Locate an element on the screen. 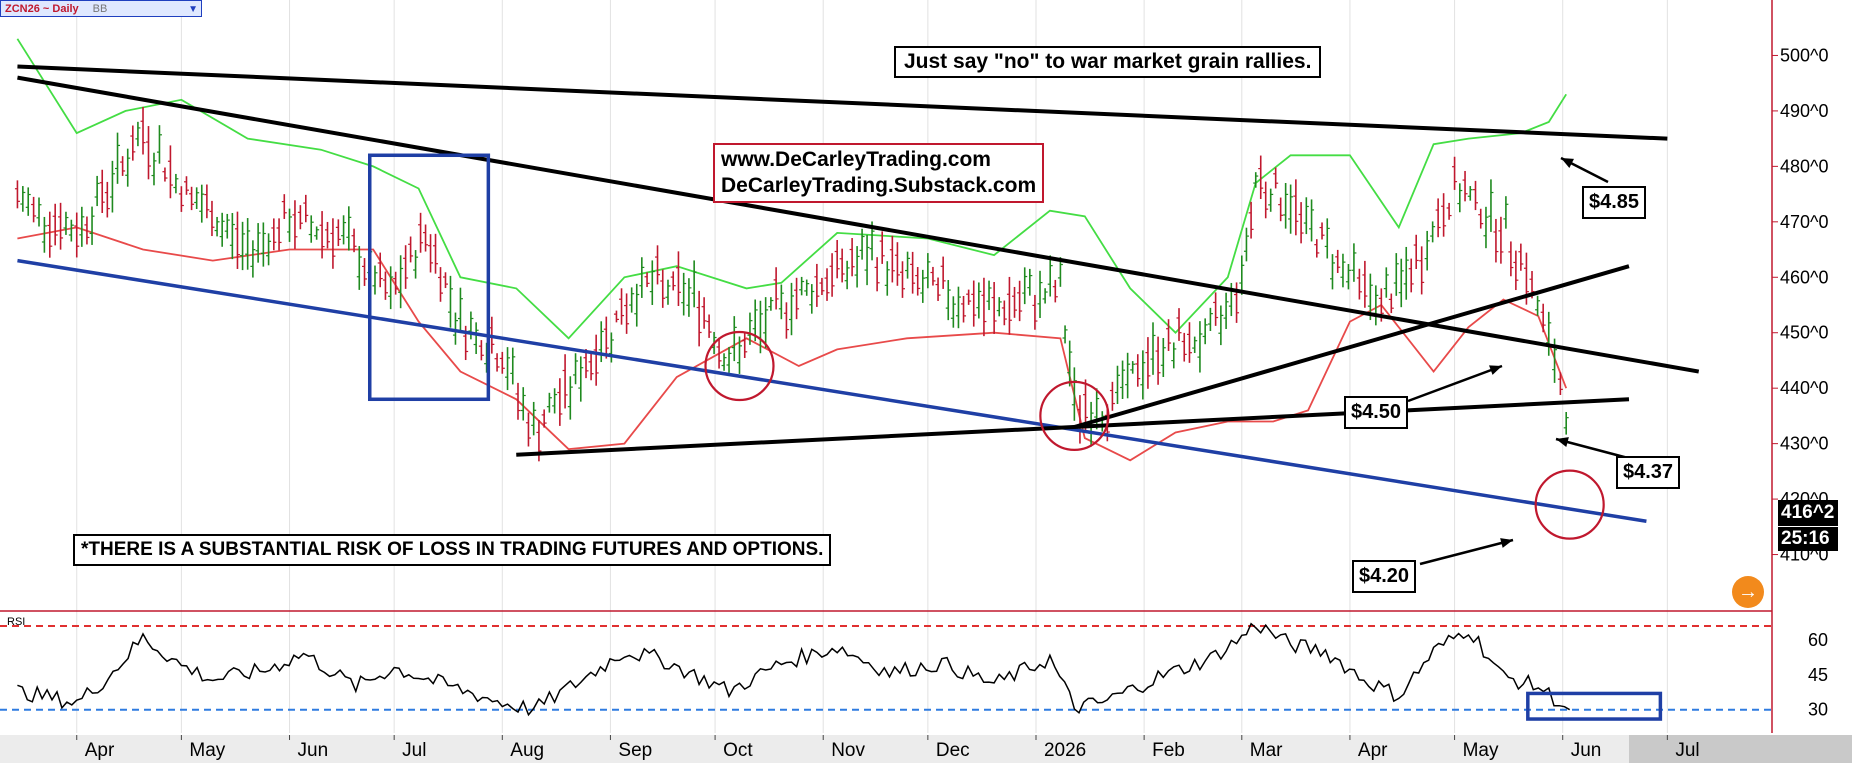 The image size is (1852, 763). y-tick-label: 480^0 is located at coordinates (1804, 166).